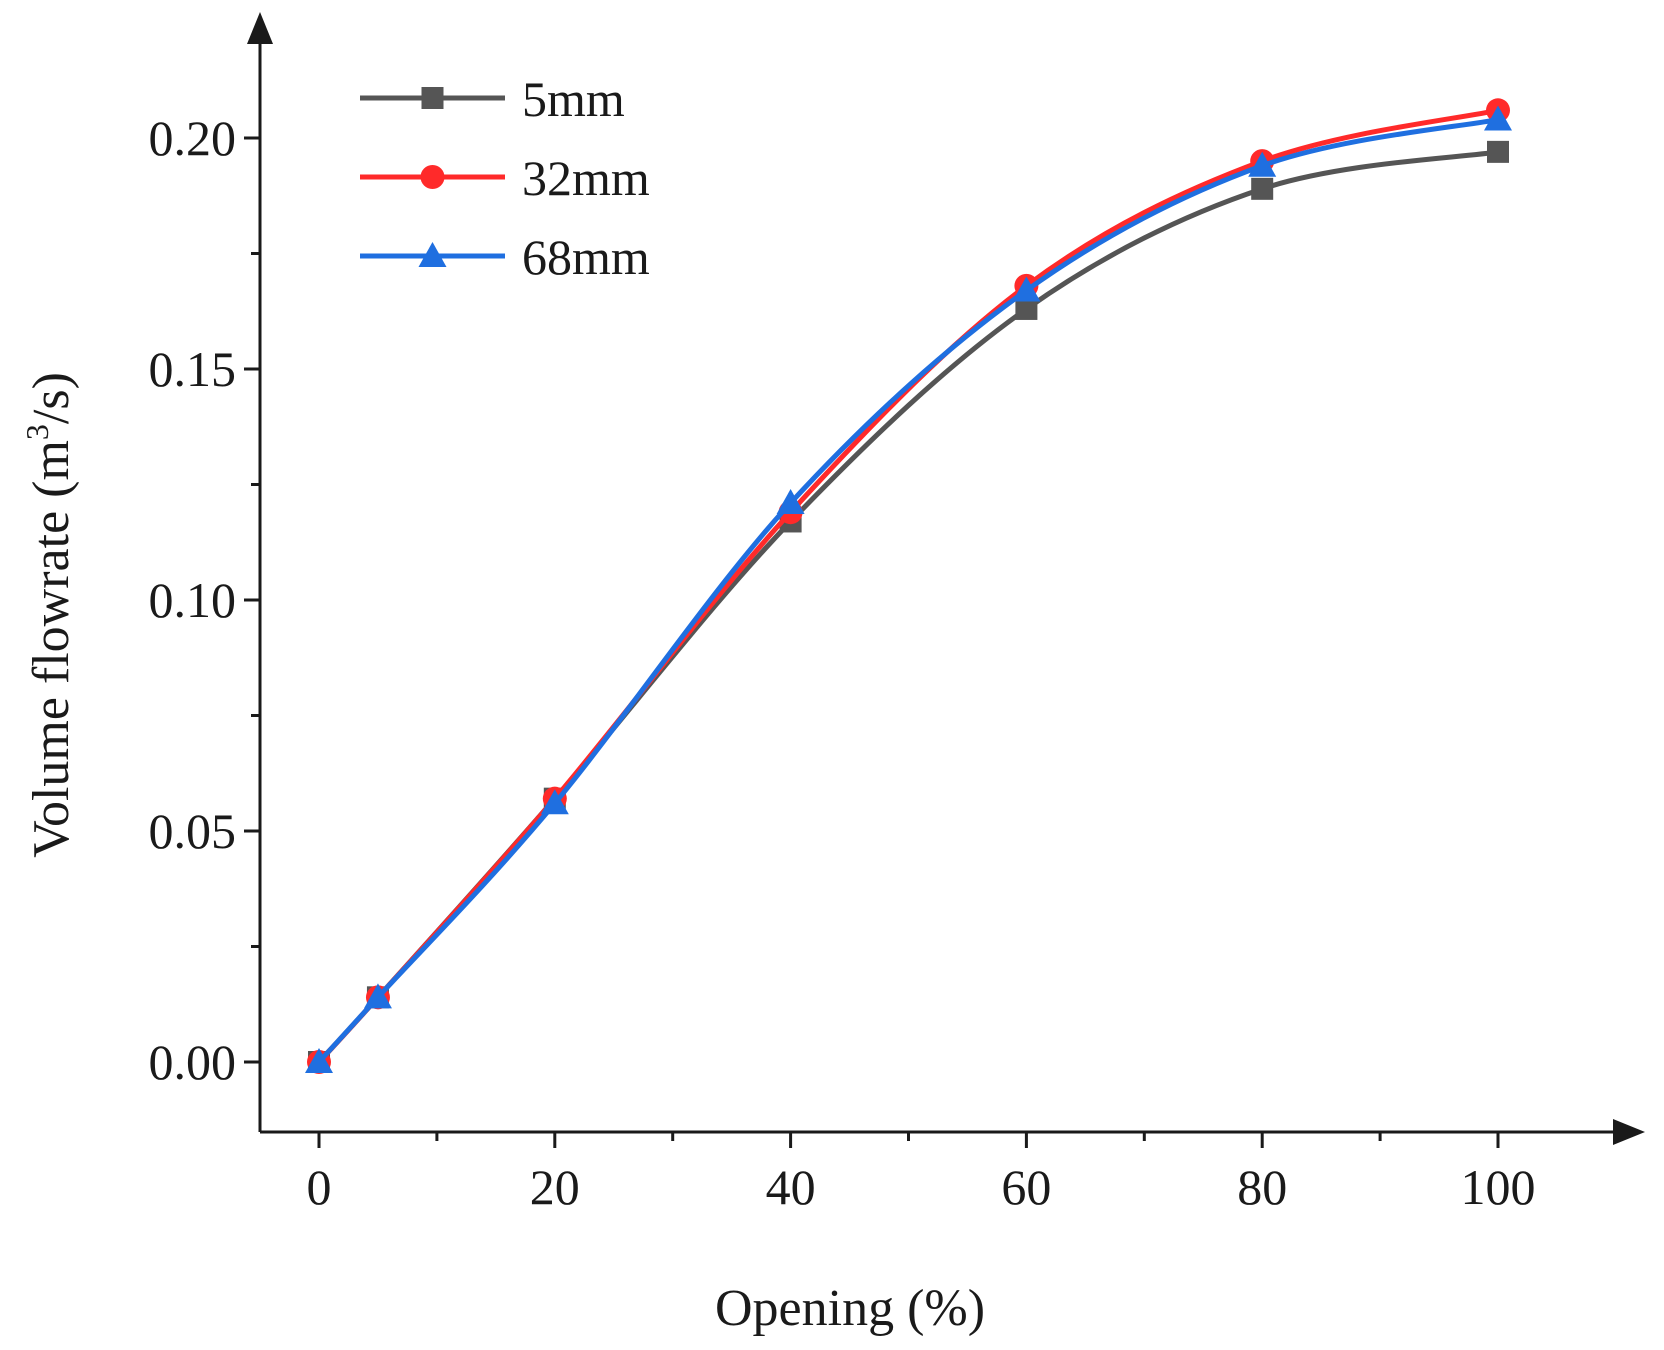  I want to click on y-axis-arrow, so click(260, 28).